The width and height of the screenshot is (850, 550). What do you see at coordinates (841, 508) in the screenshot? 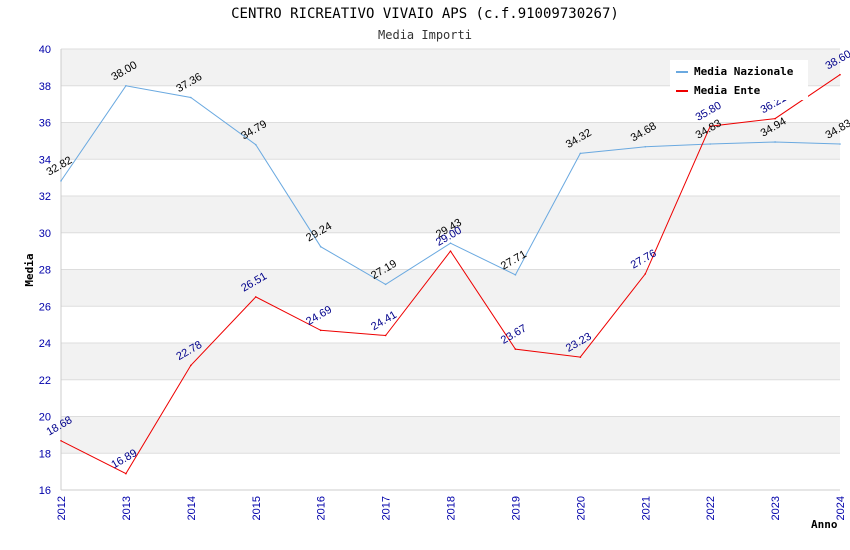
I see `x-tick-label: 2024` at bounding box center [841, 508].